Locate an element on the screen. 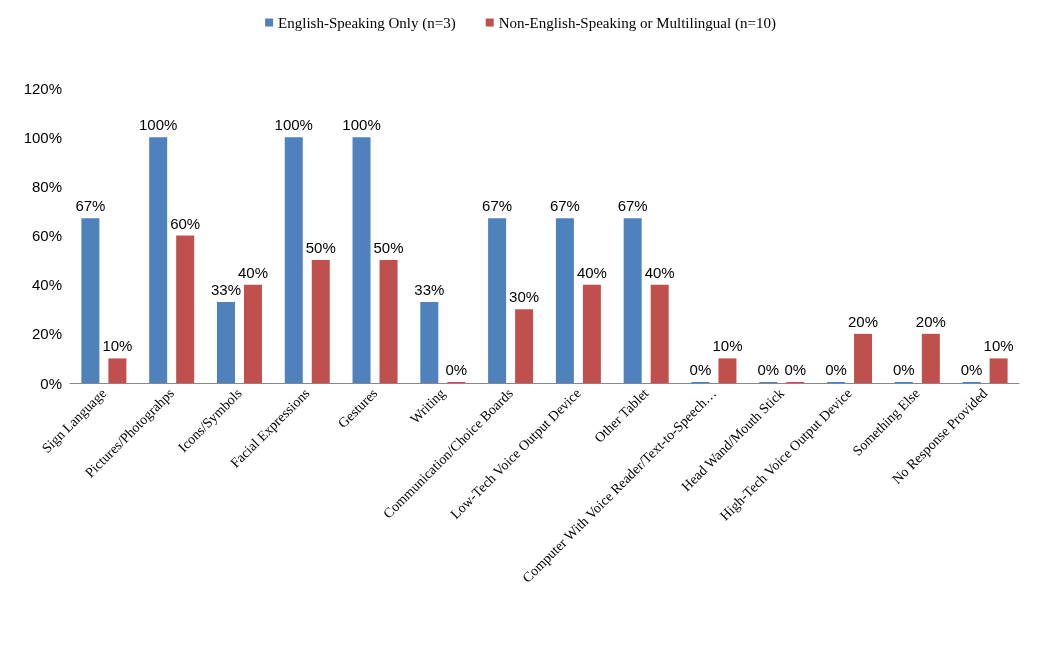 Image resolution: width=1041 pixels, height=656 pixels. data-label: 60% is located at coordinates (185, 223).